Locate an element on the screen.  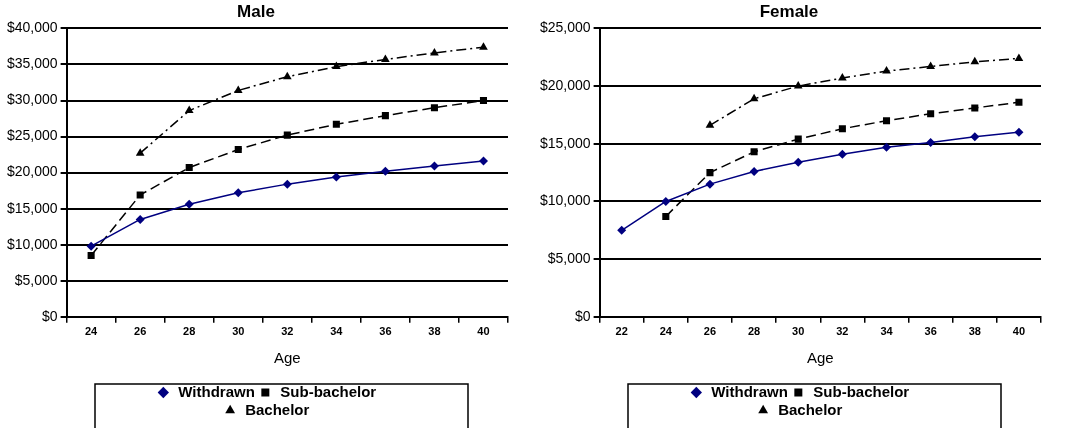
y-tick-label: $40,000 is located at coordinates (32, 27).